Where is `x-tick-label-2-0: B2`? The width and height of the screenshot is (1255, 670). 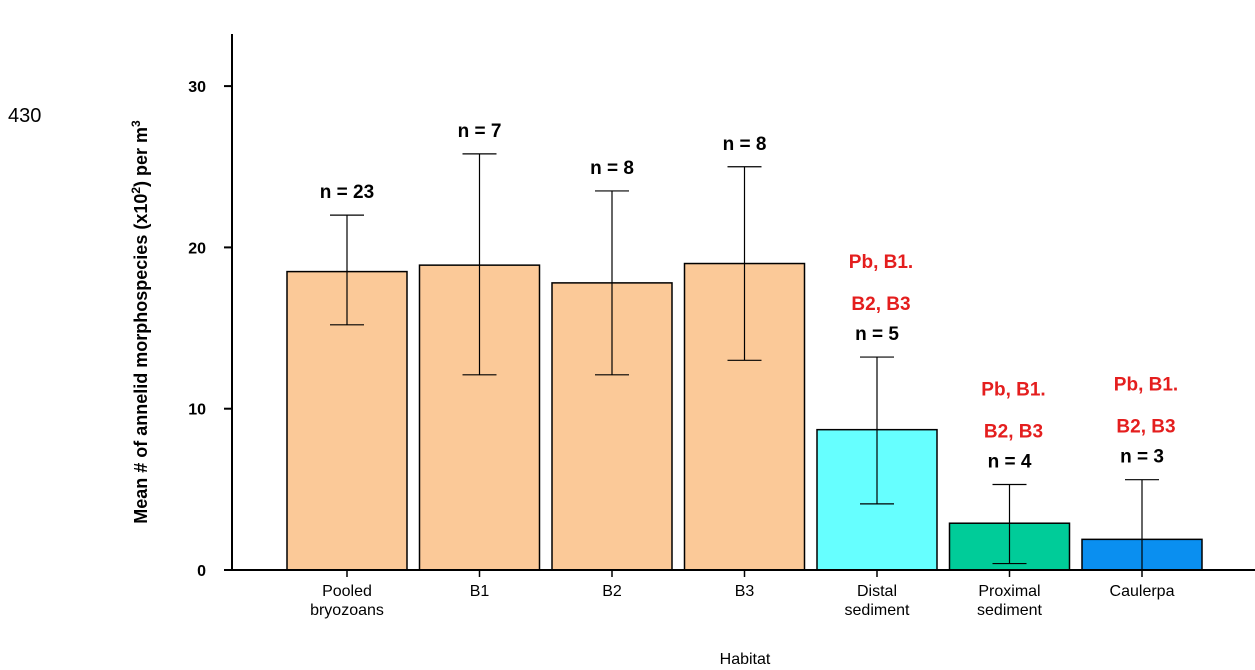
x-tick-label-2-0: B2 is located at coordinates (612, 591).